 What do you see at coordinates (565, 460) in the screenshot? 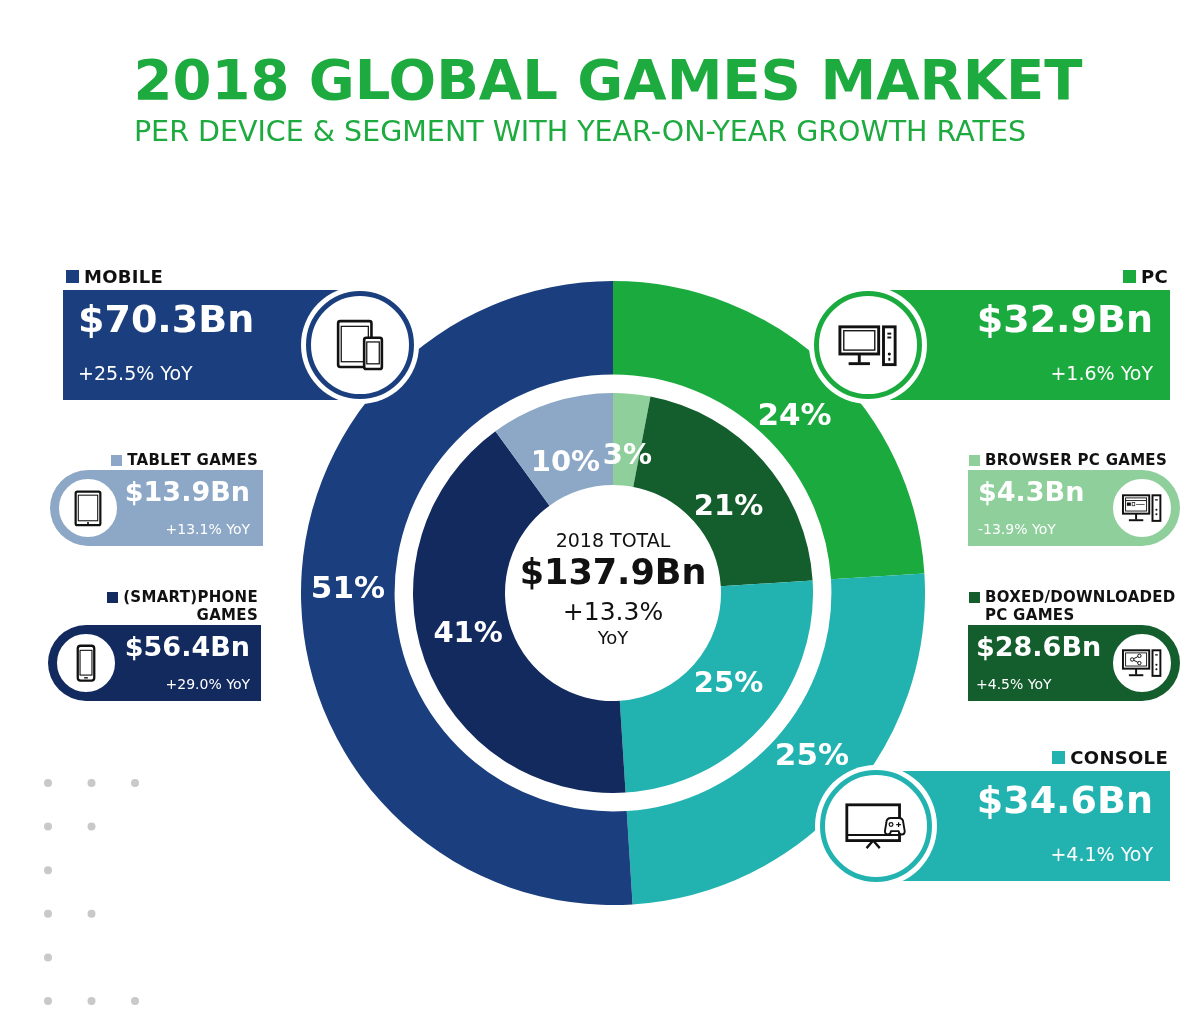
I see `data-label: 10%` at bounding box center [565, 460].